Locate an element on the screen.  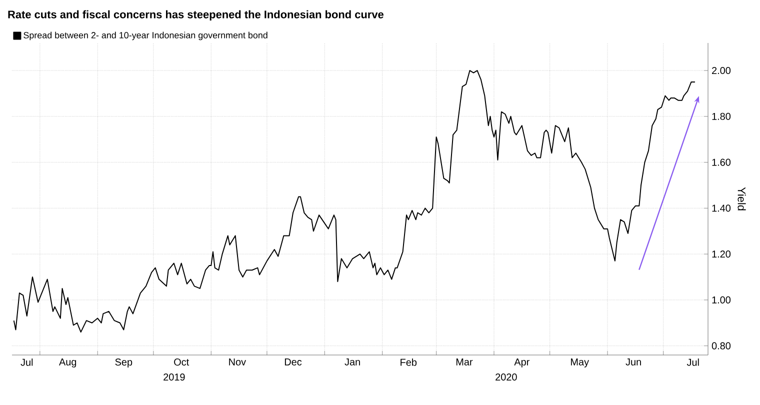
x-tick-label: Sep is located at coordinates (123, 363).